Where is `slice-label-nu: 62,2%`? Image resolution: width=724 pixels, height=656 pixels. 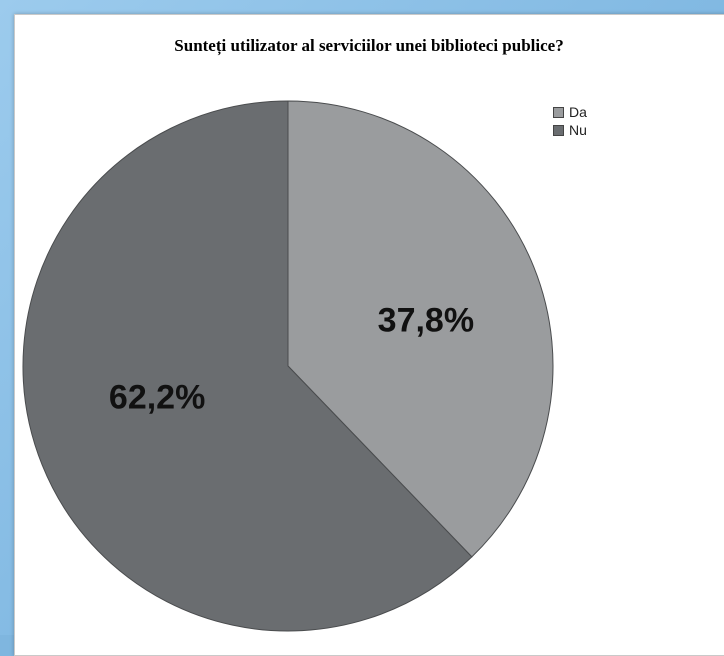 slice-label-nu: 62,2% is located at coordinates (157, 398).